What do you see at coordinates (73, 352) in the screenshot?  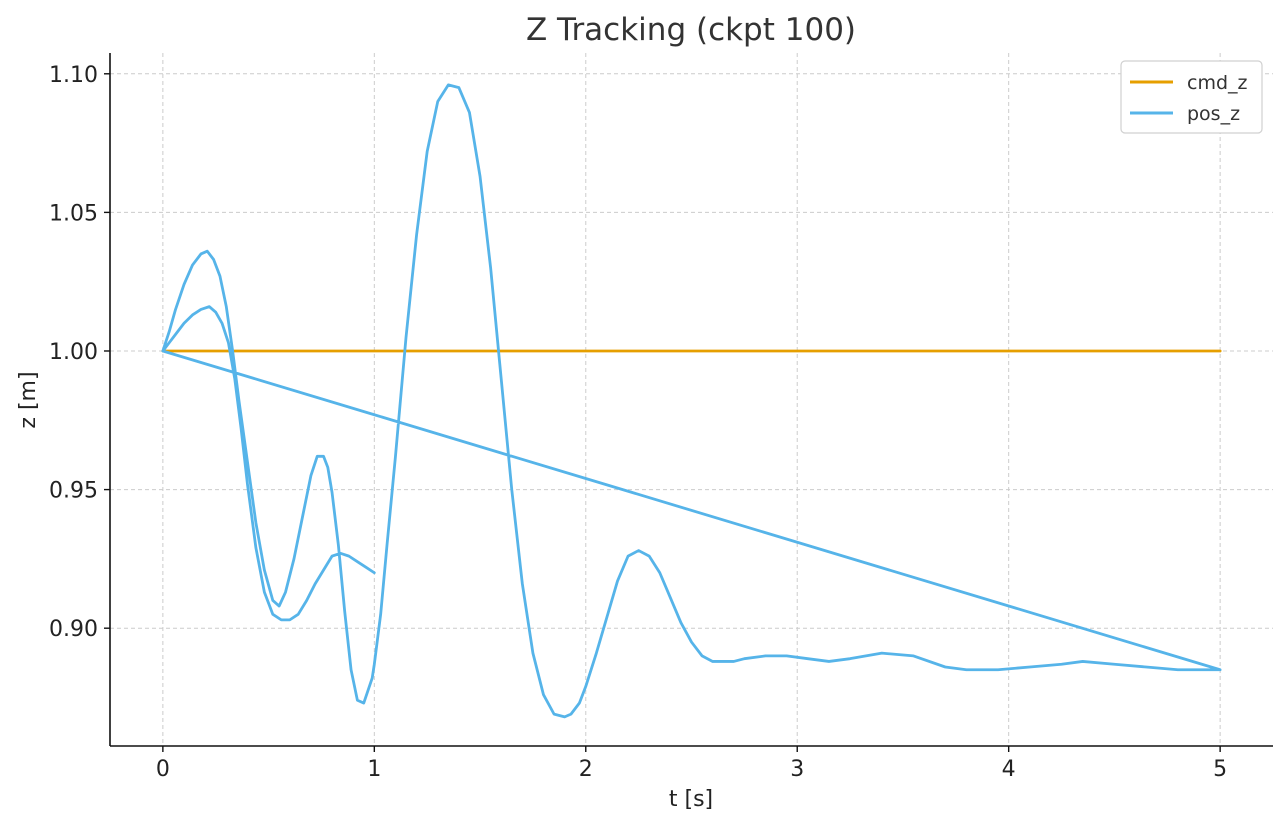 I see `y-tick-label: 1.00` at bounding box center [73, 352].